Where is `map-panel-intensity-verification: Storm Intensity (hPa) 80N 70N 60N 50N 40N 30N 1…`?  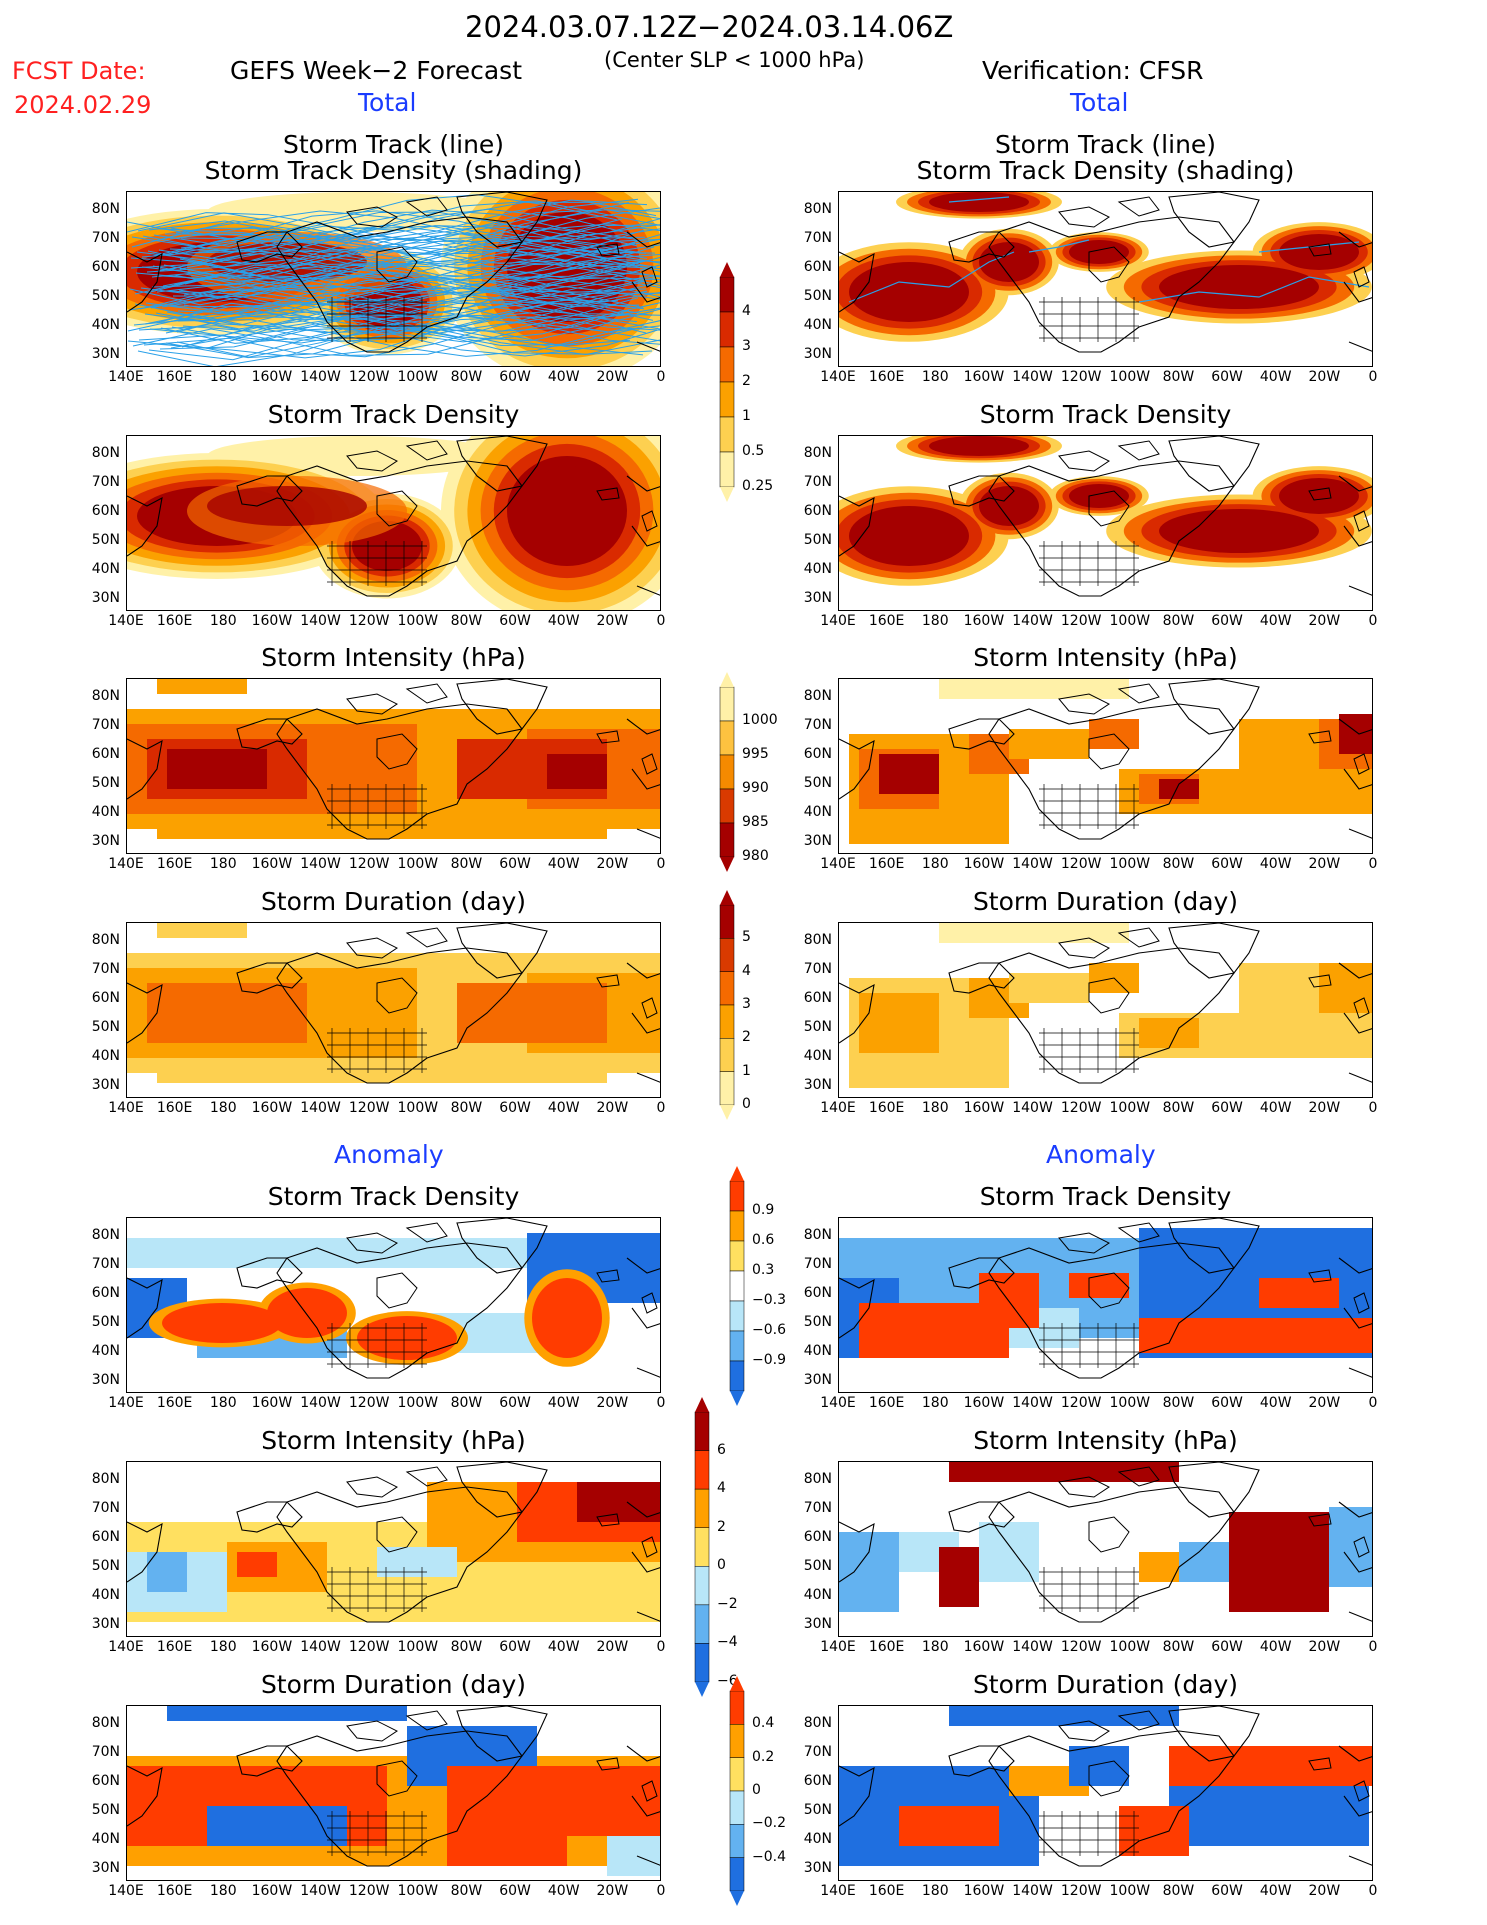
map-panel-intensity-verification: Storm Intensity (hPa) 80N 70N 60N 50N 40N 30N 1… is located at coordinates (1078, 763).